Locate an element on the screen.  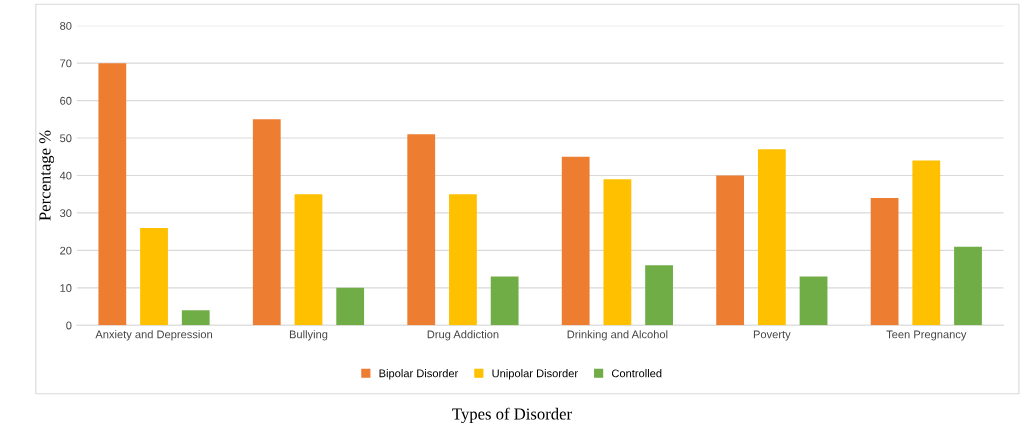
y-tick-label: 50 is located at coordinates (66, 138).